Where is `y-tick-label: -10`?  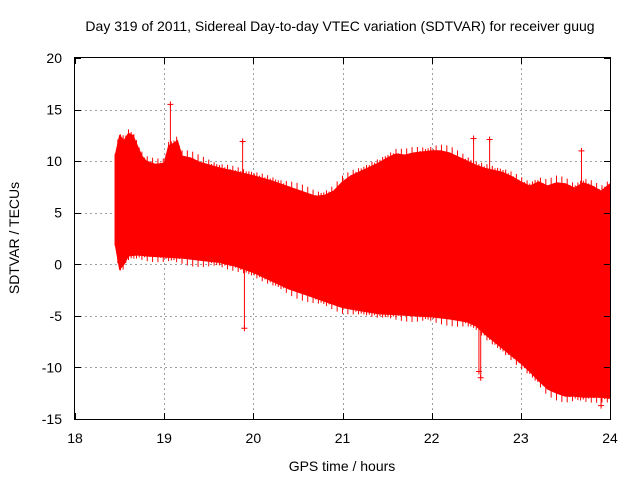 y-tick-label: -10 is located at coordinates (52, 367).